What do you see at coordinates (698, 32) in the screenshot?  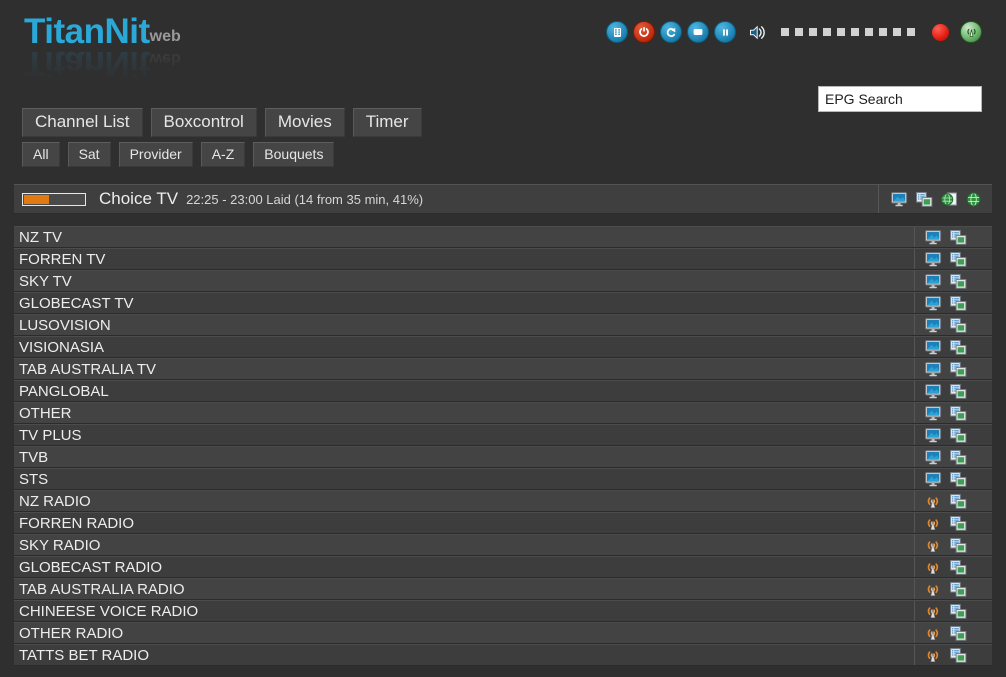 I see `screen-icon` at bounding box center [698, 32].